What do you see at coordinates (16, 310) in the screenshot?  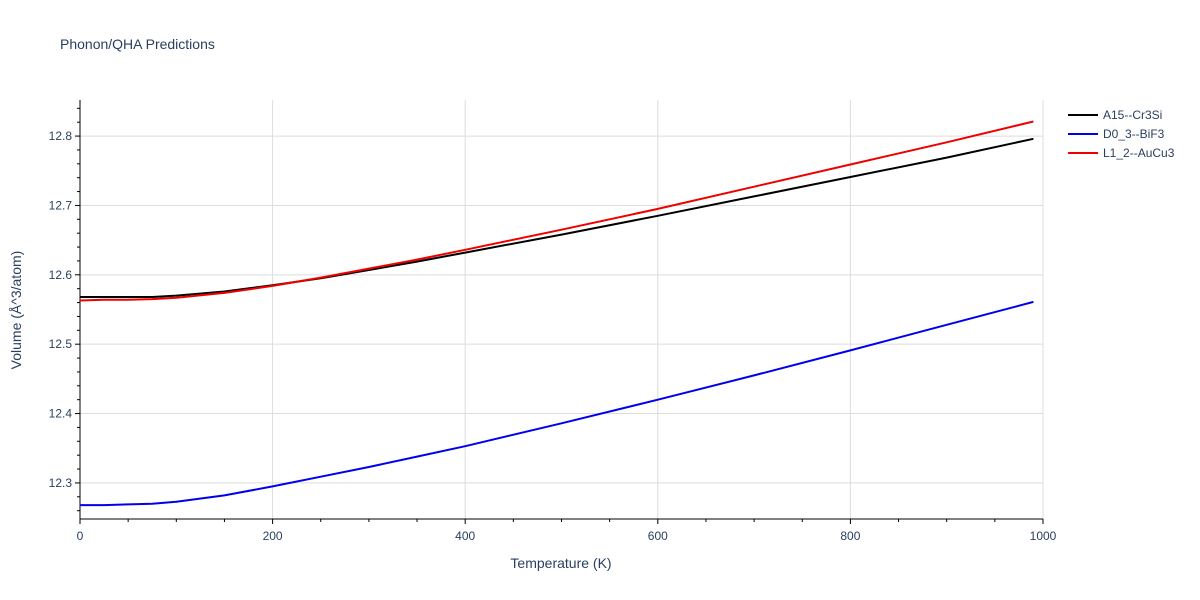 I see `y-axis-title: Volume (Å^3/atom)` at bounding box center [16, 310].